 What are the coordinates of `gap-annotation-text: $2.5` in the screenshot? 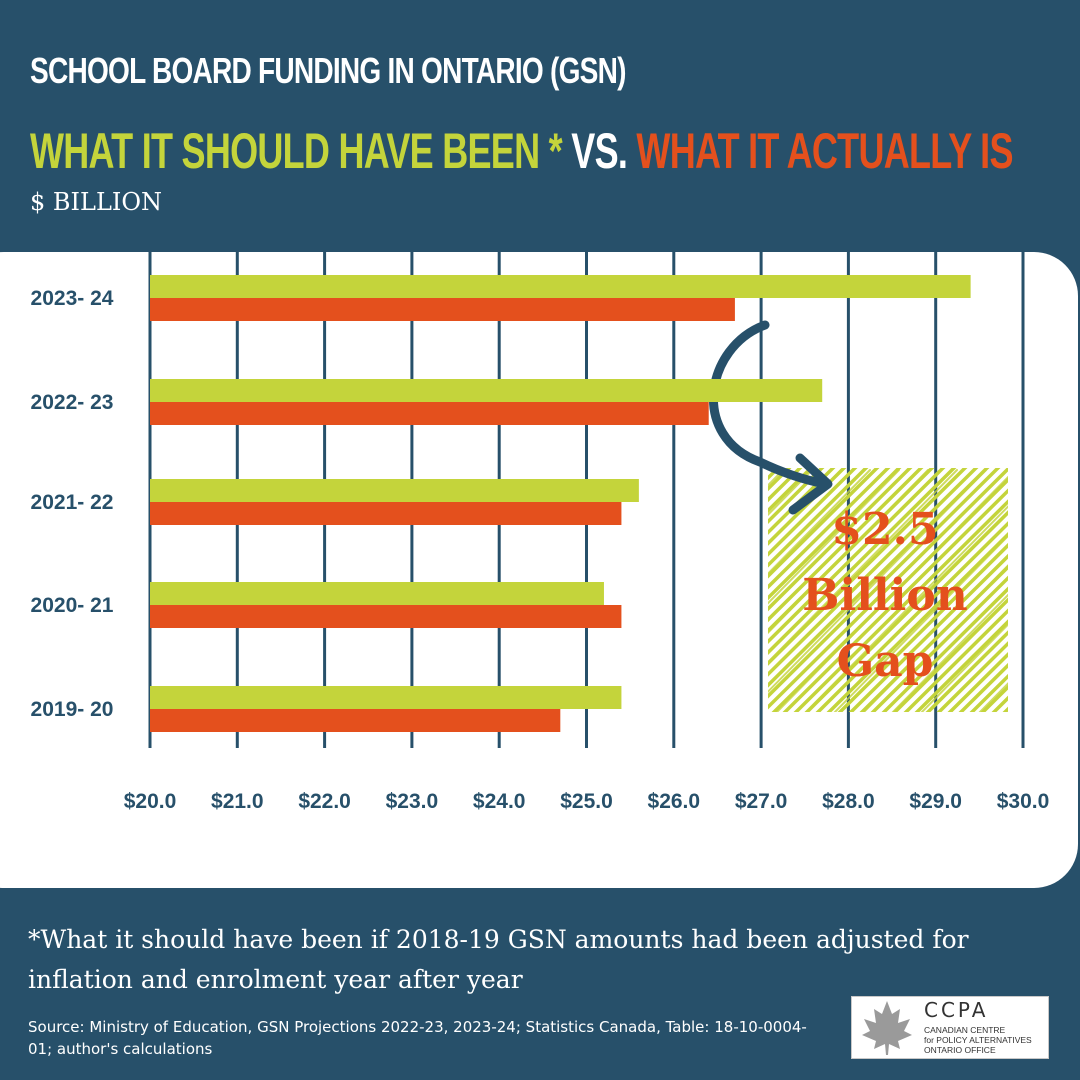 It's located at (884, 529).